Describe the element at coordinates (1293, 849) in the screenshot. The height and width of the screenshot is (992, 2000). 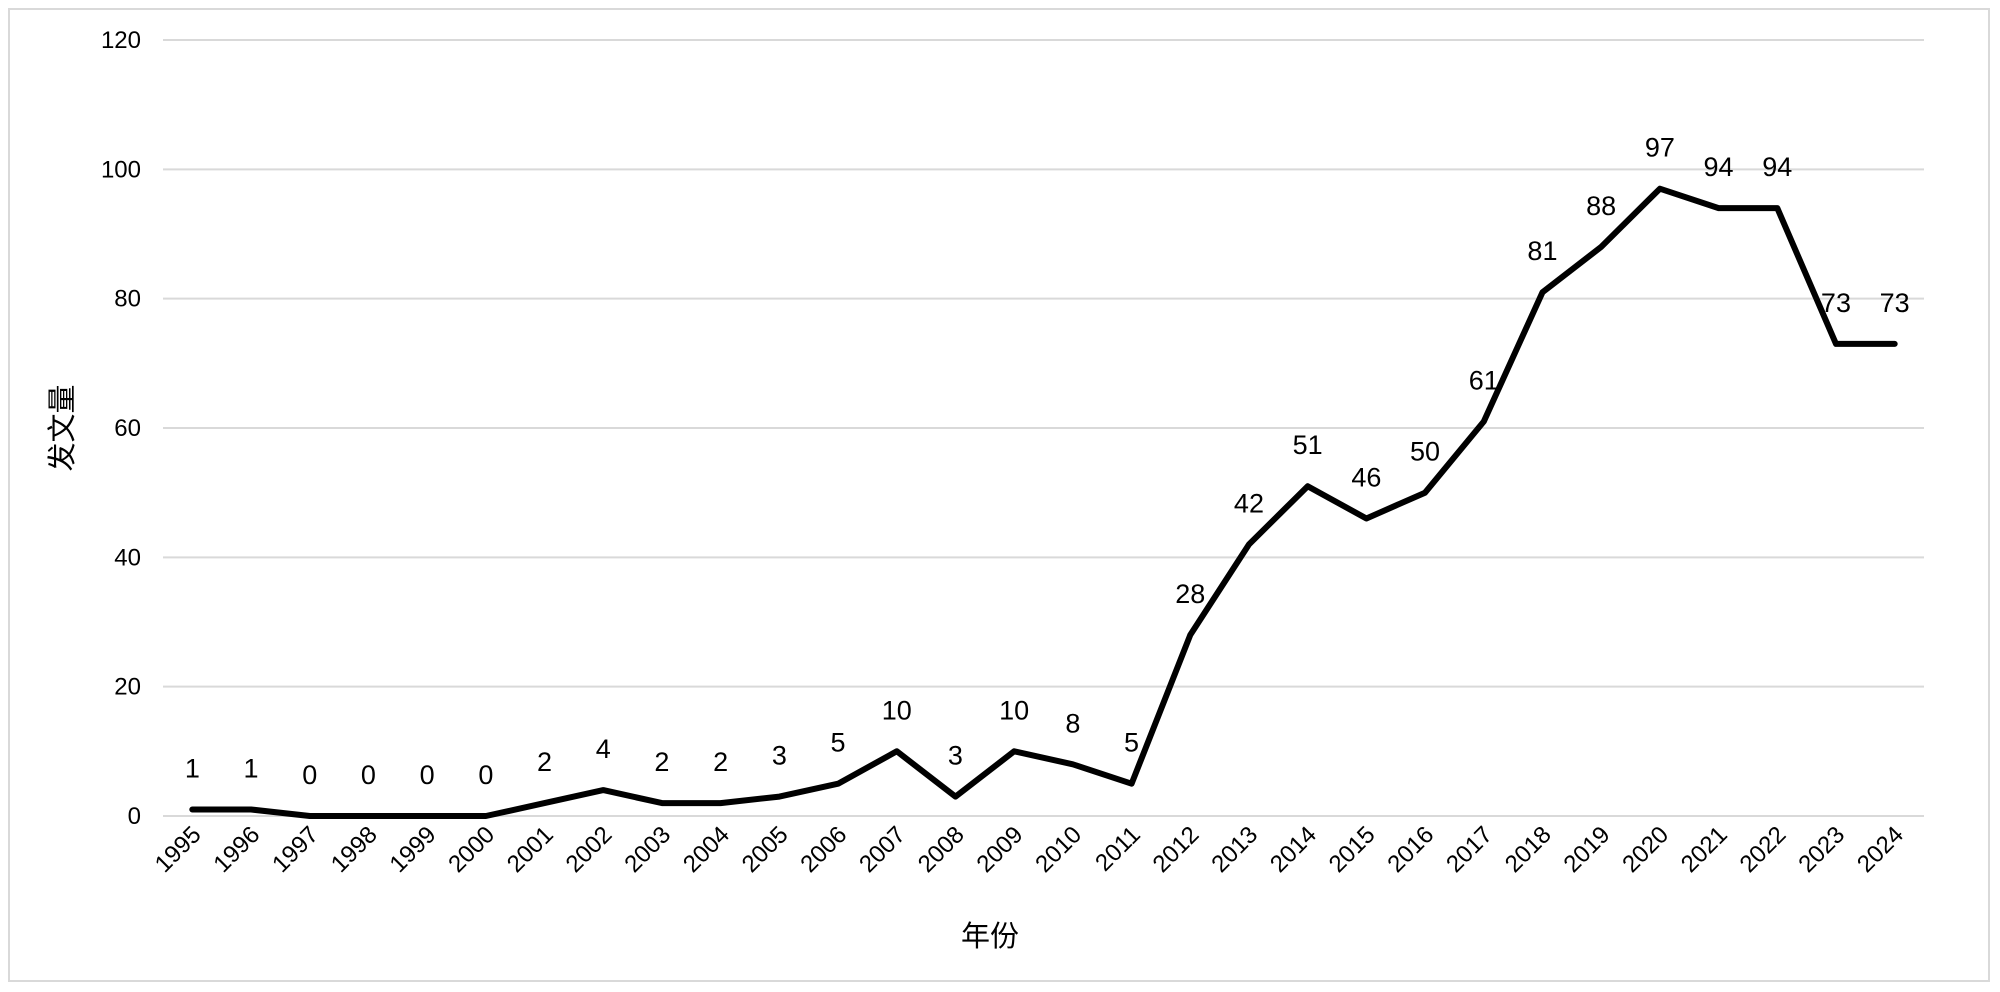
I see `x-tick-label: 2014` at that location.